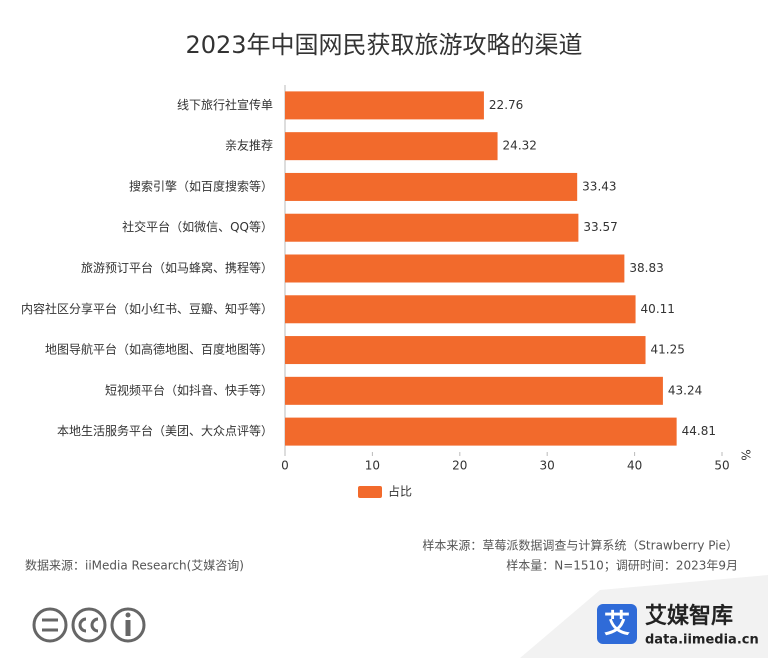 This screenshot has width=768, height=662. I want to click on x-tick-label: 10, so click(372, 466).